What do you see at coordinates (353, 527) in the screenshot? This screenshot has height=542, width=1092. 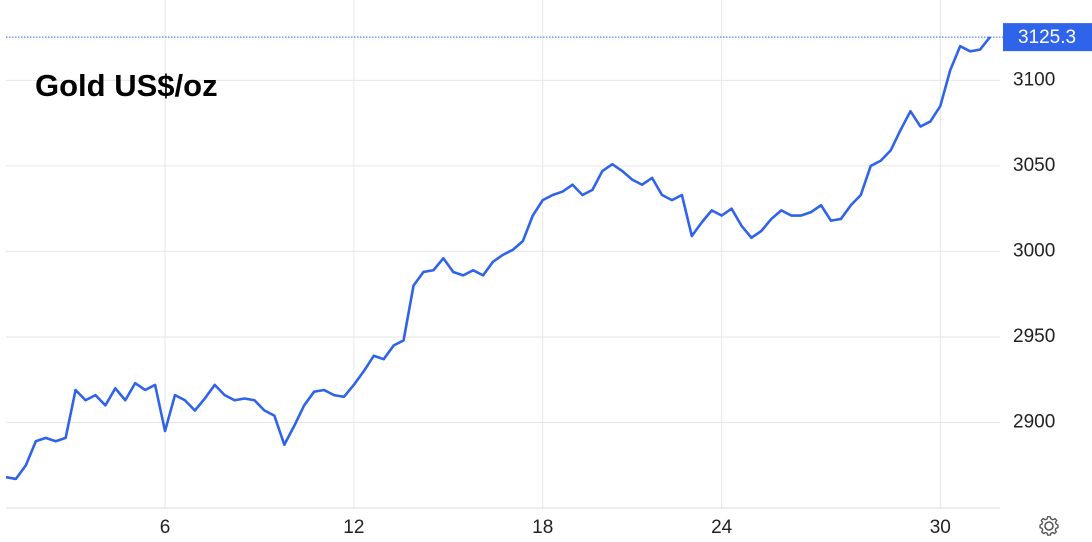 I see `x-tick-label: 12` at bounding box center [353, 527].